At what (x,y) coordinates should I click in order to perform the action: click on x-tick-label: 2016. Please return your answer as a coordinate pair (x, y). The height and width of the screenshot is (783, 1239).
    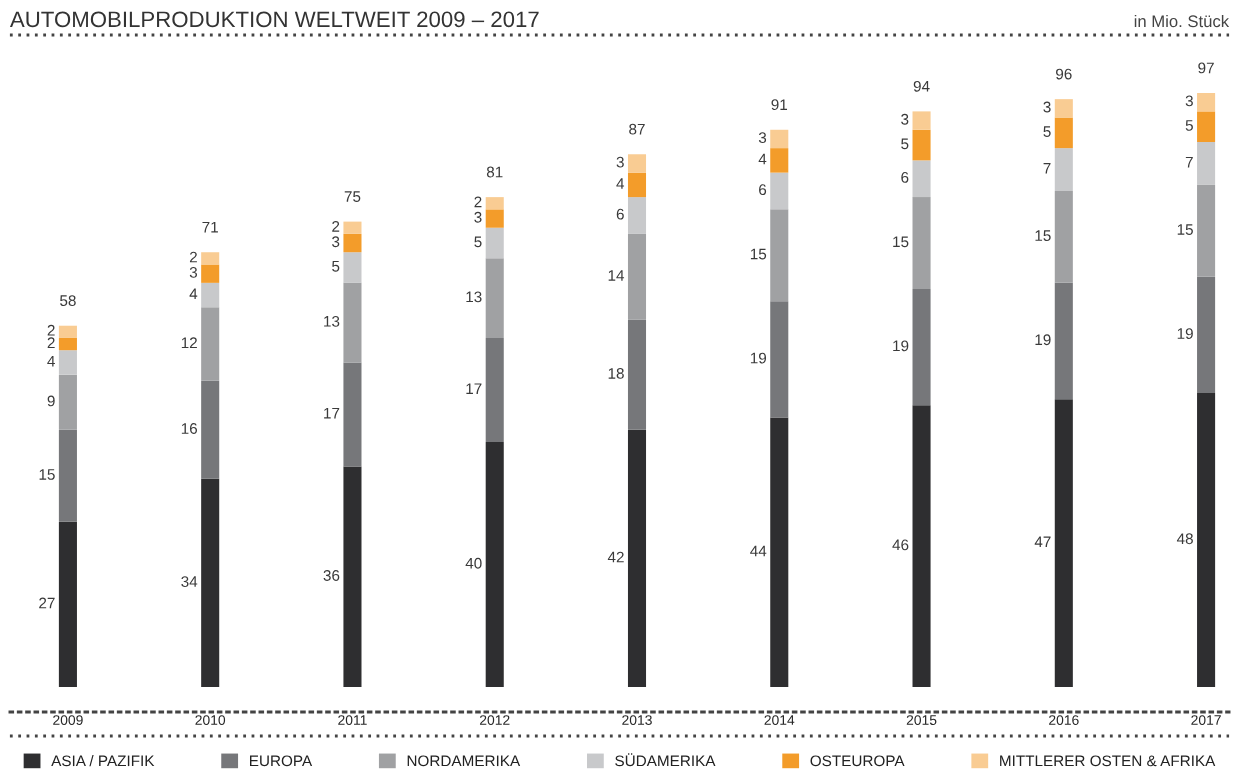
    Looking at the image, I should click on (1064, 720).